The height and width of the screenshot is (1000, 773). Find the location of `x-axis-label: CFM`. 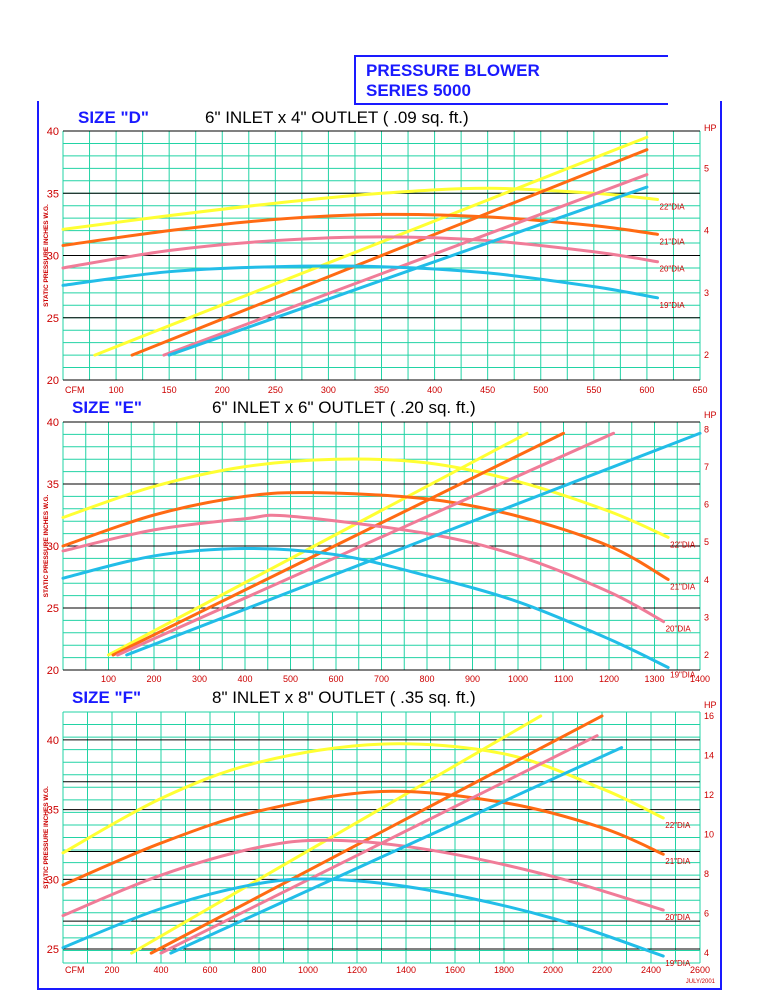

x-axis-label: CFM is located at coordinates (75, 390).